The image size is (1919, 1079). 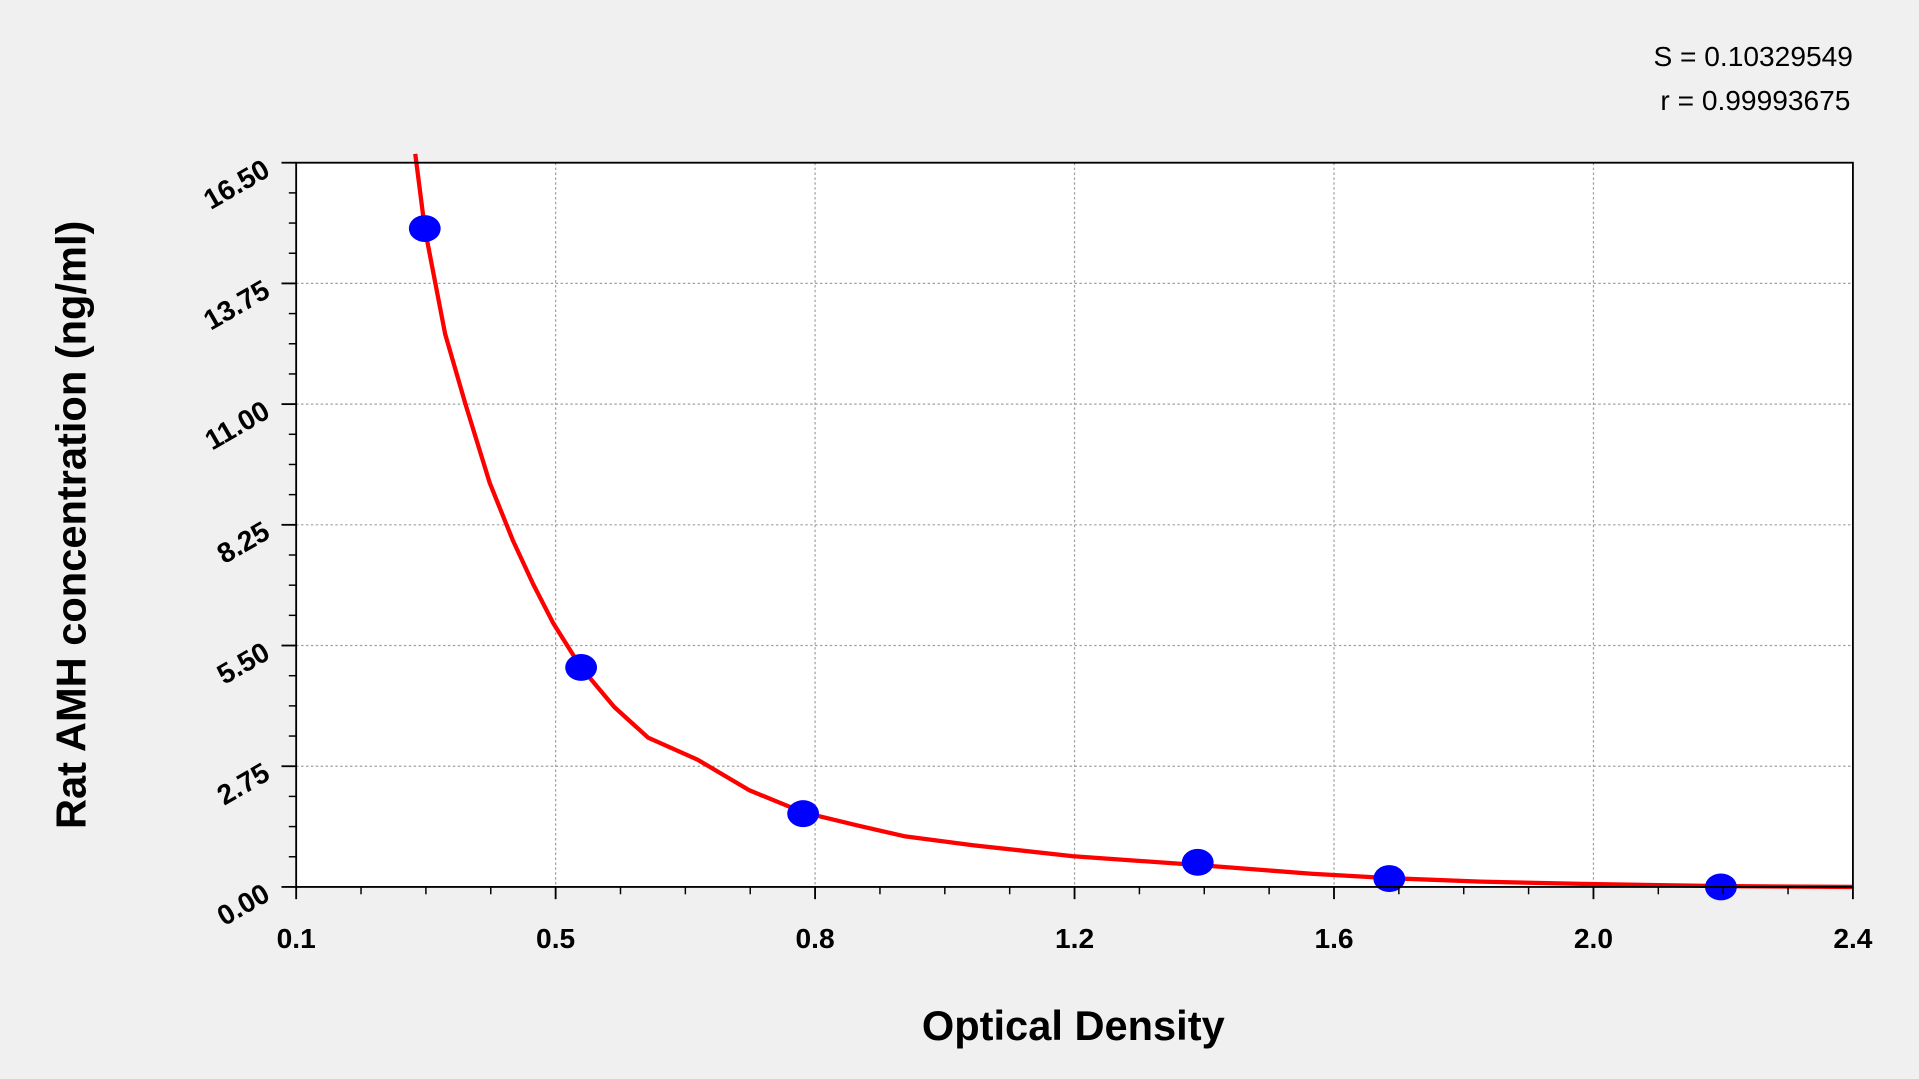 I want to click on y-tick-label: 5.50, so click(x=243, y=663).